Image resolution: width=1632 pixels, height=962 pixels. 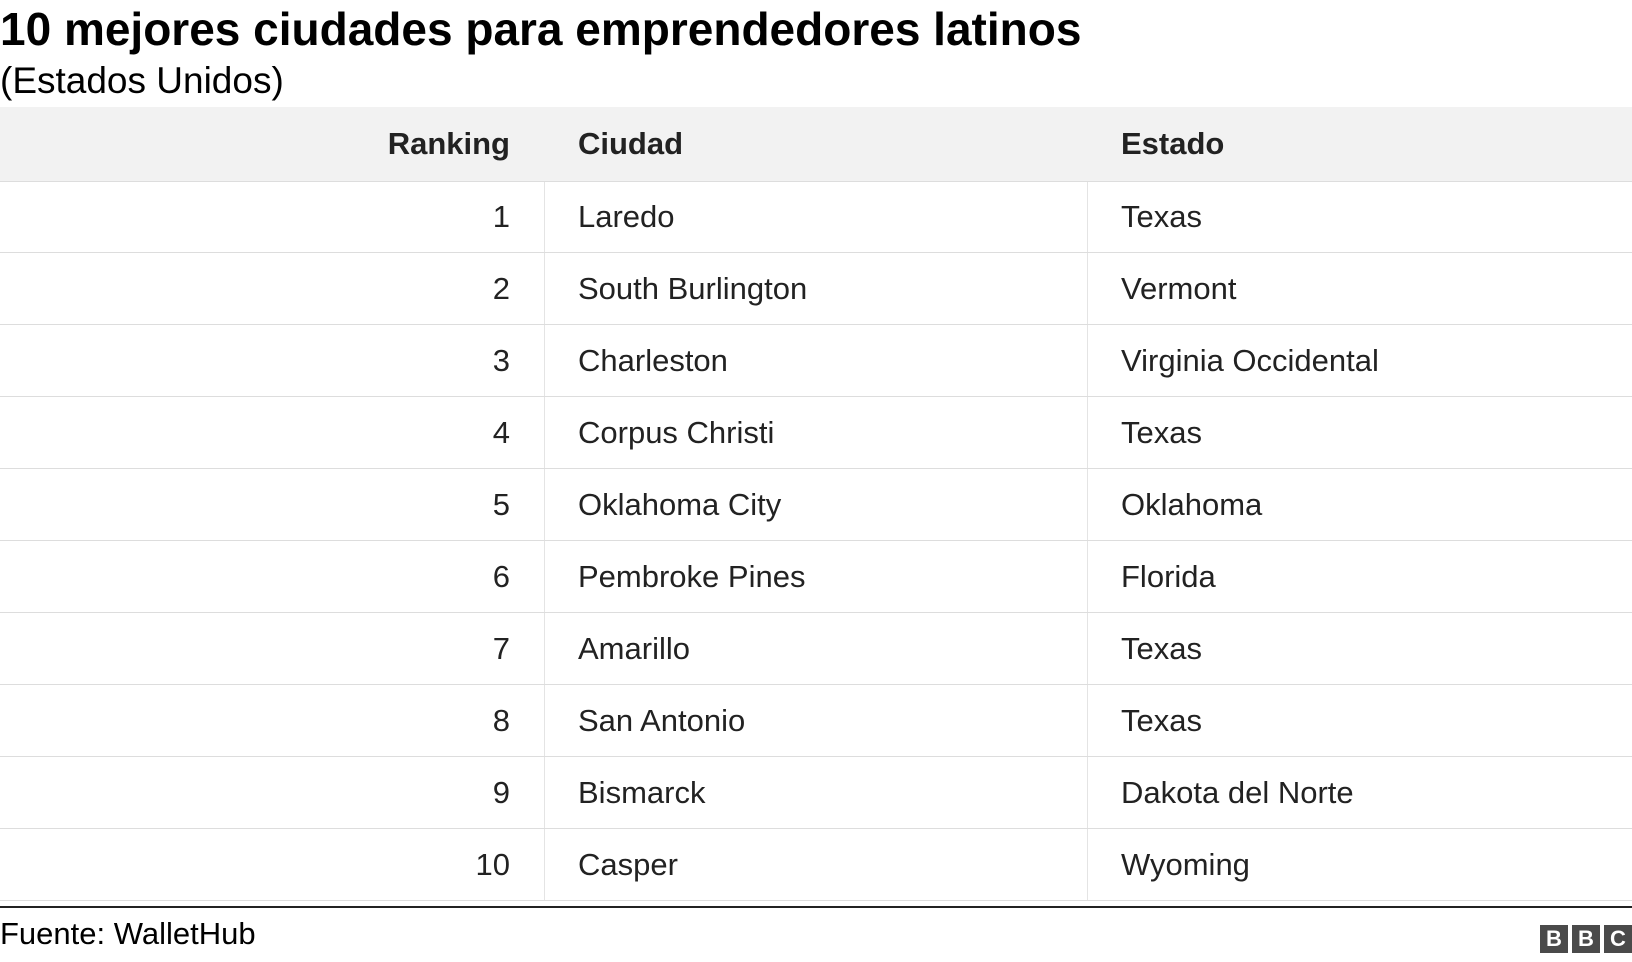 What do you see at coordinates (816, 505) in the screenshot?
I see `table-row: 5 Oklahoma City Oklahoma` at bounding box center [816, 505].